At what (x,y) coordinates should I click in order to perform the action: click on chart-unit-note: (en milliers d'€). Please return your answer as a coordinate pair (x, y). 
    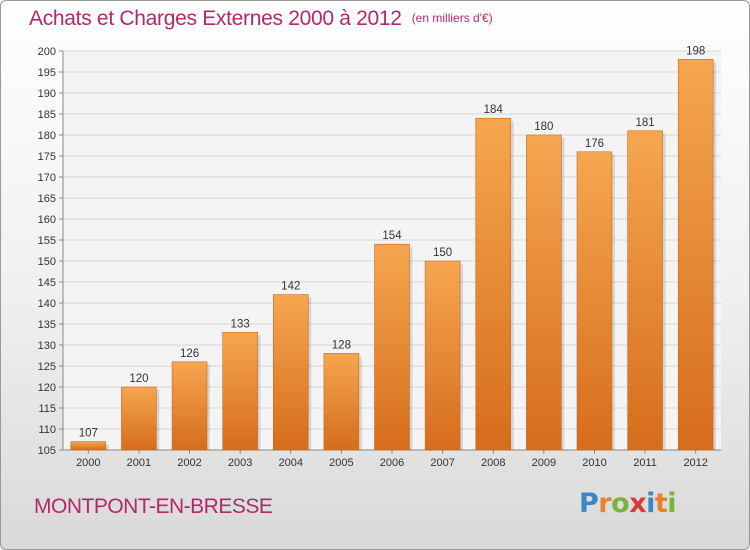
    Looking at the image, I should click on (452, 18).